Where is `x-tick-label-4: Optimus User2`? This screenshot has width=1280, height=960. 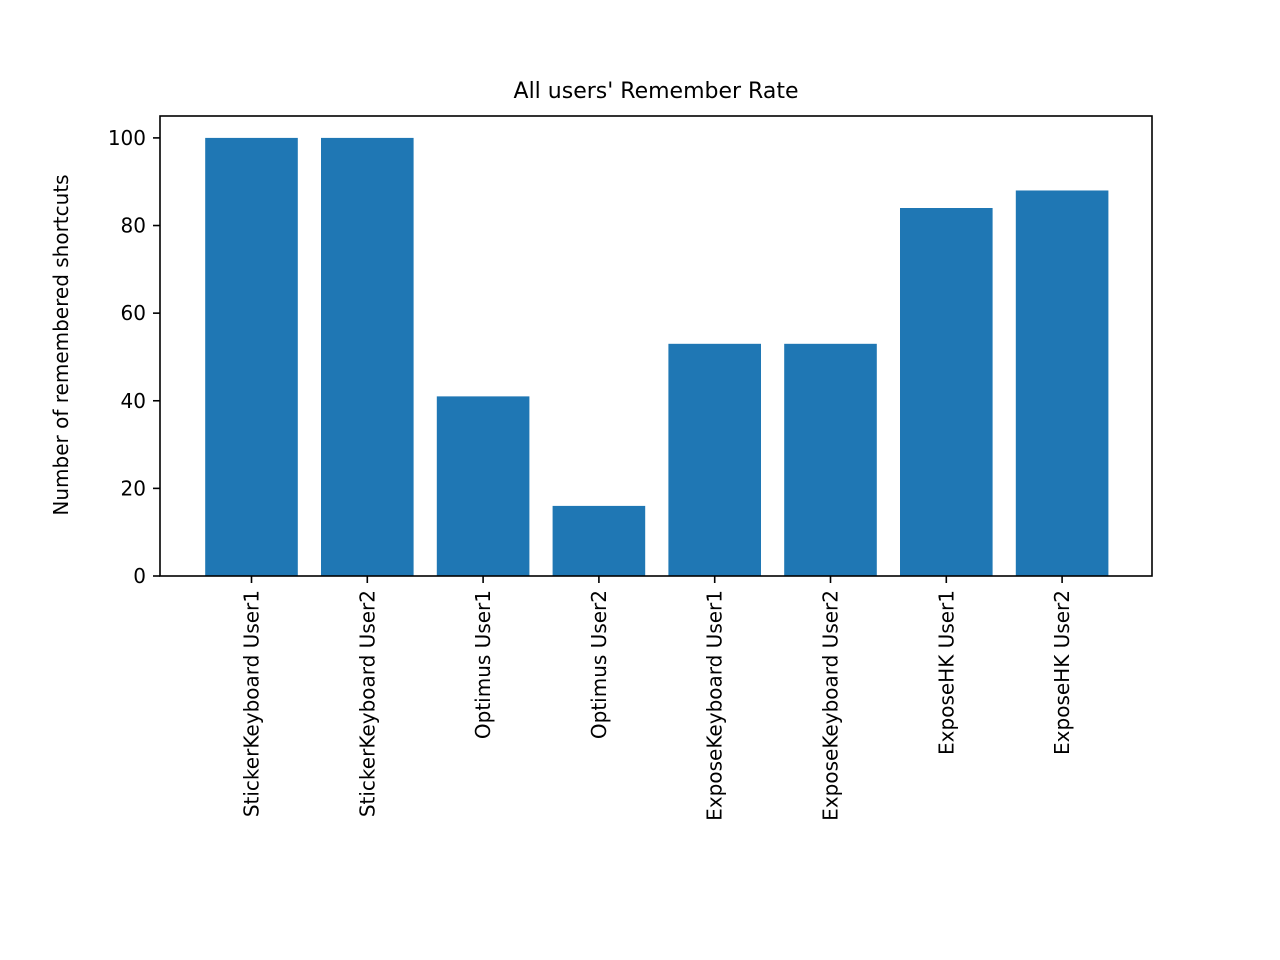 x-tick-label-4: Optimus User2 is located at coordinates (599, 664).